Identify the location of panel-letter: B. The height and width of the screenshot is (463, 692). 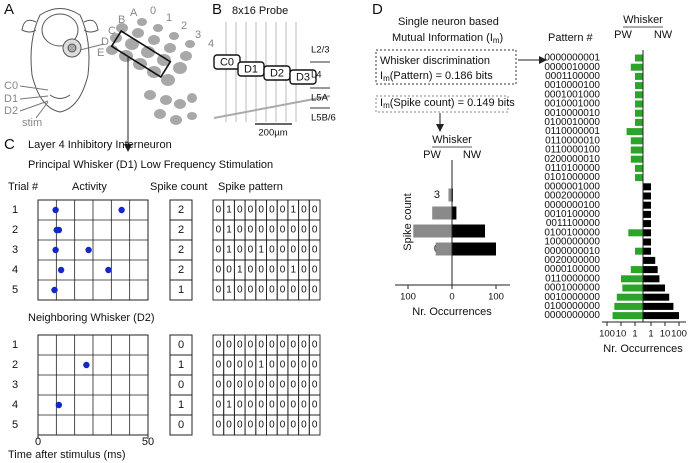
(217, 9).